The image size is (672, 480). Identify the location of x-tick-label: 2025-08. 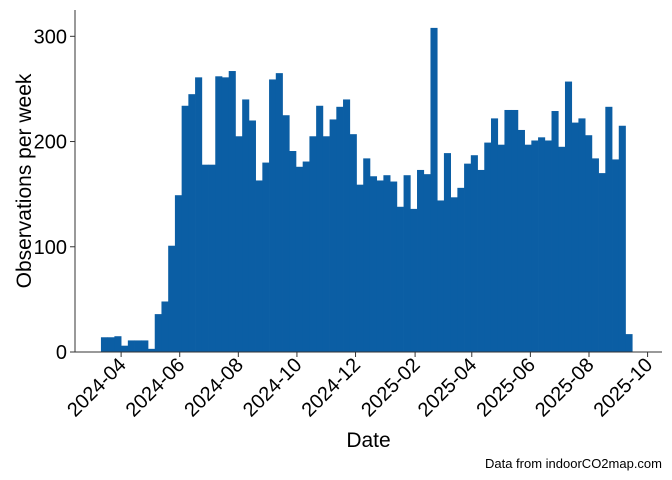
(564, 387).